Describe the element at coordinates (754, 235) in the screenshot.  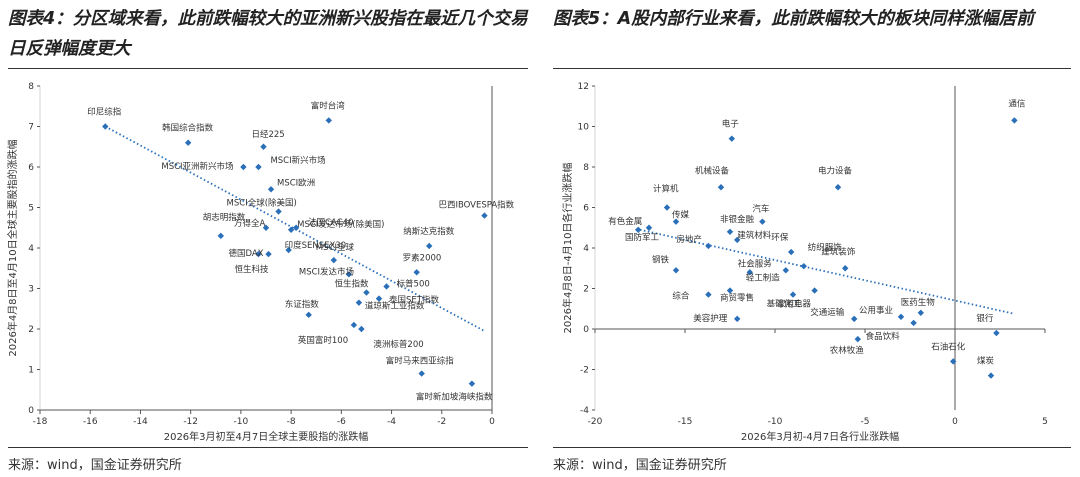
I see `fig5-point-label: 建筑材料` at that location.